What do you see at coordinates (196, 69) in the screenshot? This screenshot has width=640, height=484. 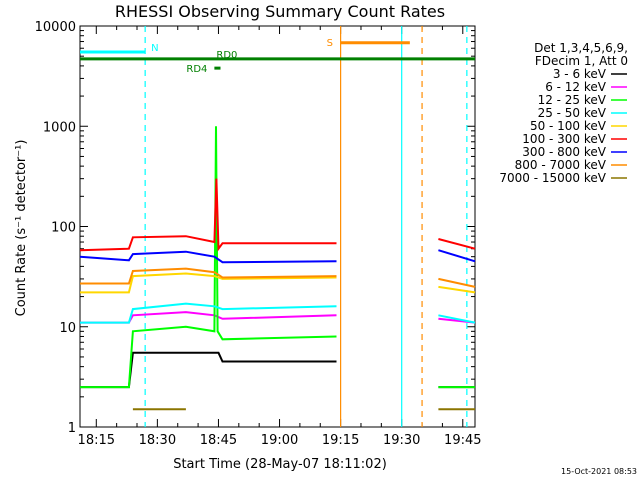 I see `annotation-label: RD4` at bounding box center [196, 69].